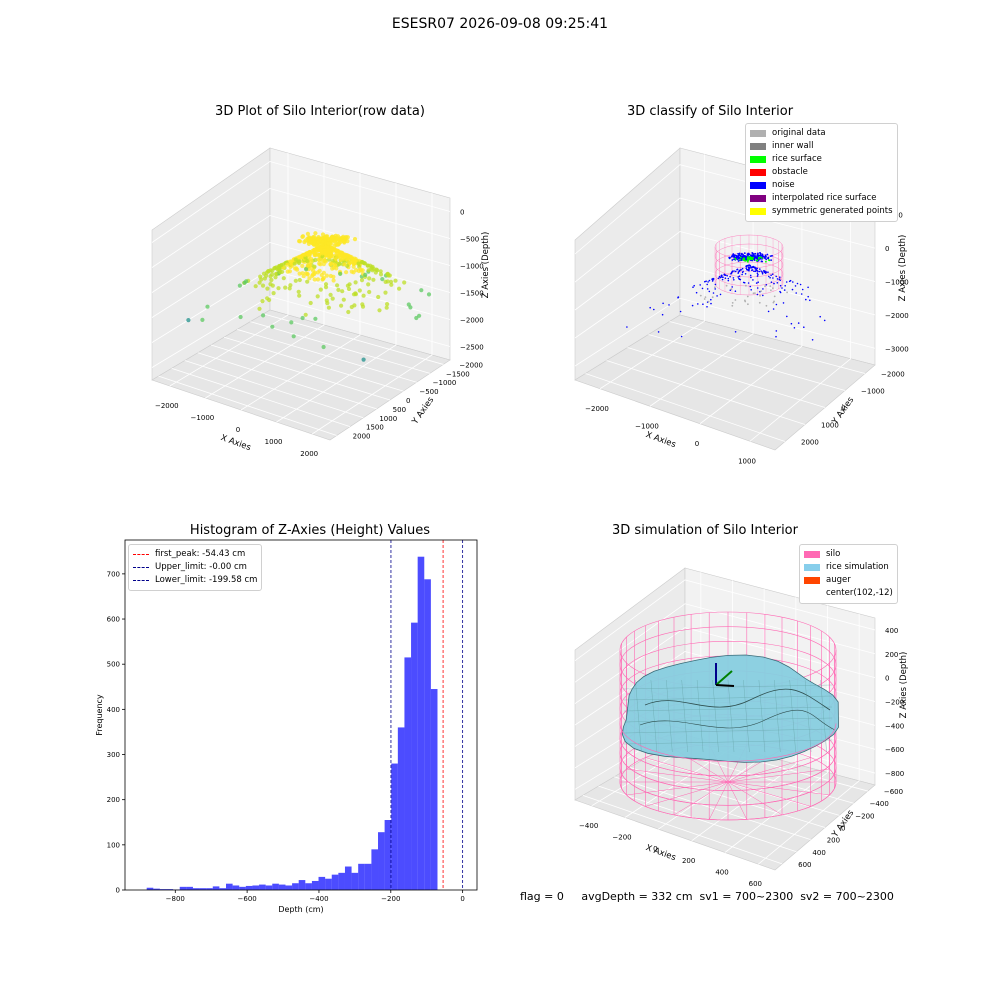 The image size is (1000, 1000). What do you see at coordinates (879, 804) in the screenshot?
I see `y-tick-label: −400` at bounding box center [879, 804].